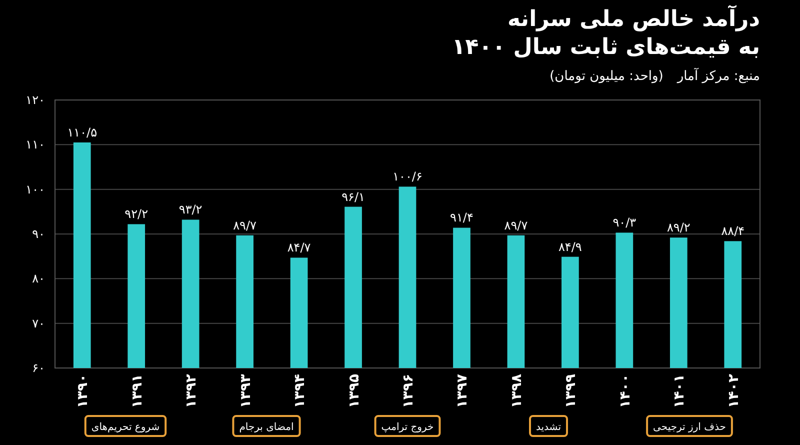  What do you see at coordinates (38, 234) in the screenshot?
I see `y-tick-label: ۹۰` at bounding box center [38, 234].